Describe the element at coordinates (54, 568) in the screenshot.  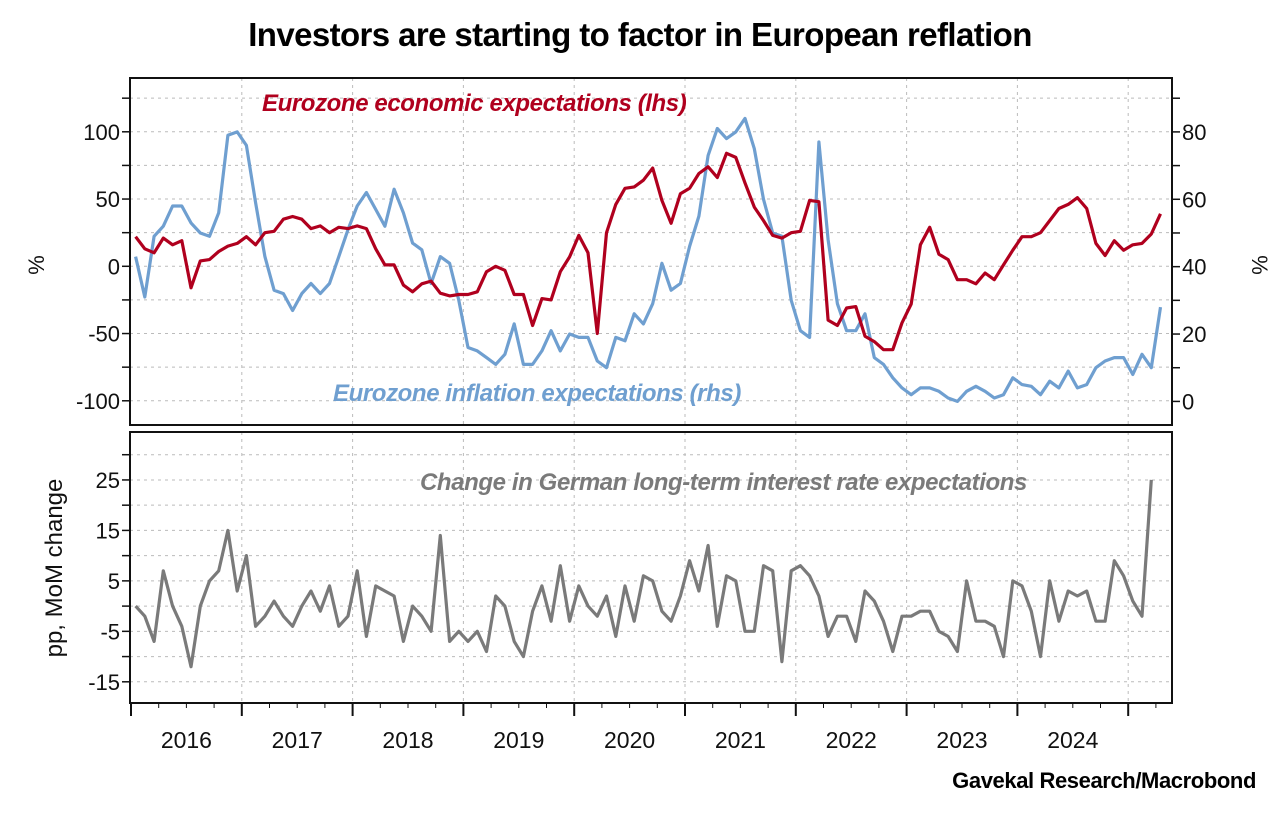
I see `y-axis-label-bottom: pp, MoM change` at that location.